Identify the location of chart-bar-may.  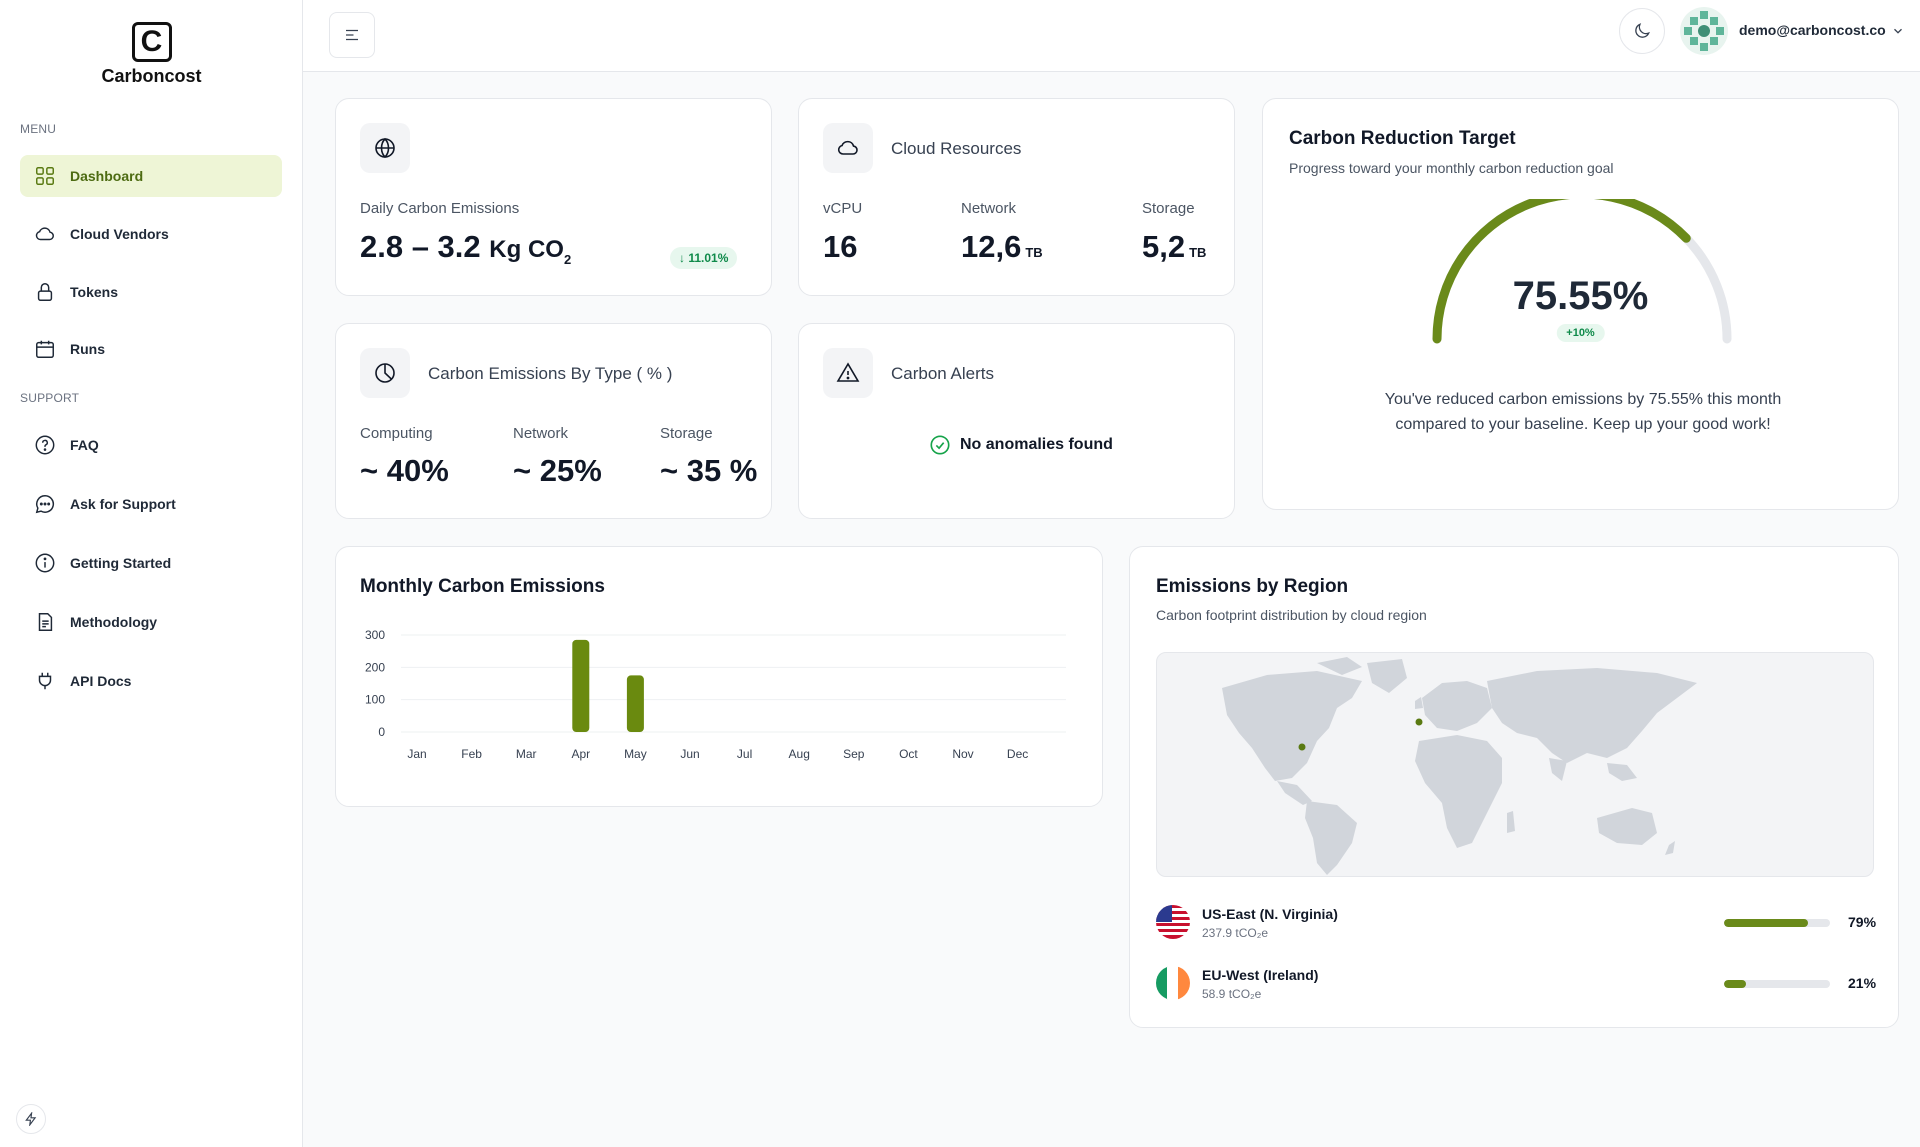
(635, 703).